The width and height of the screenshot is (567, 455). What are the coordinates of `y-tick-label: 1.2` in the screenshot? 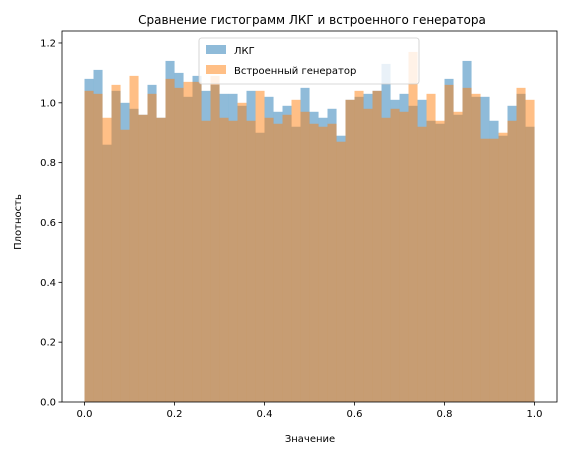 It's located at (48, 43).